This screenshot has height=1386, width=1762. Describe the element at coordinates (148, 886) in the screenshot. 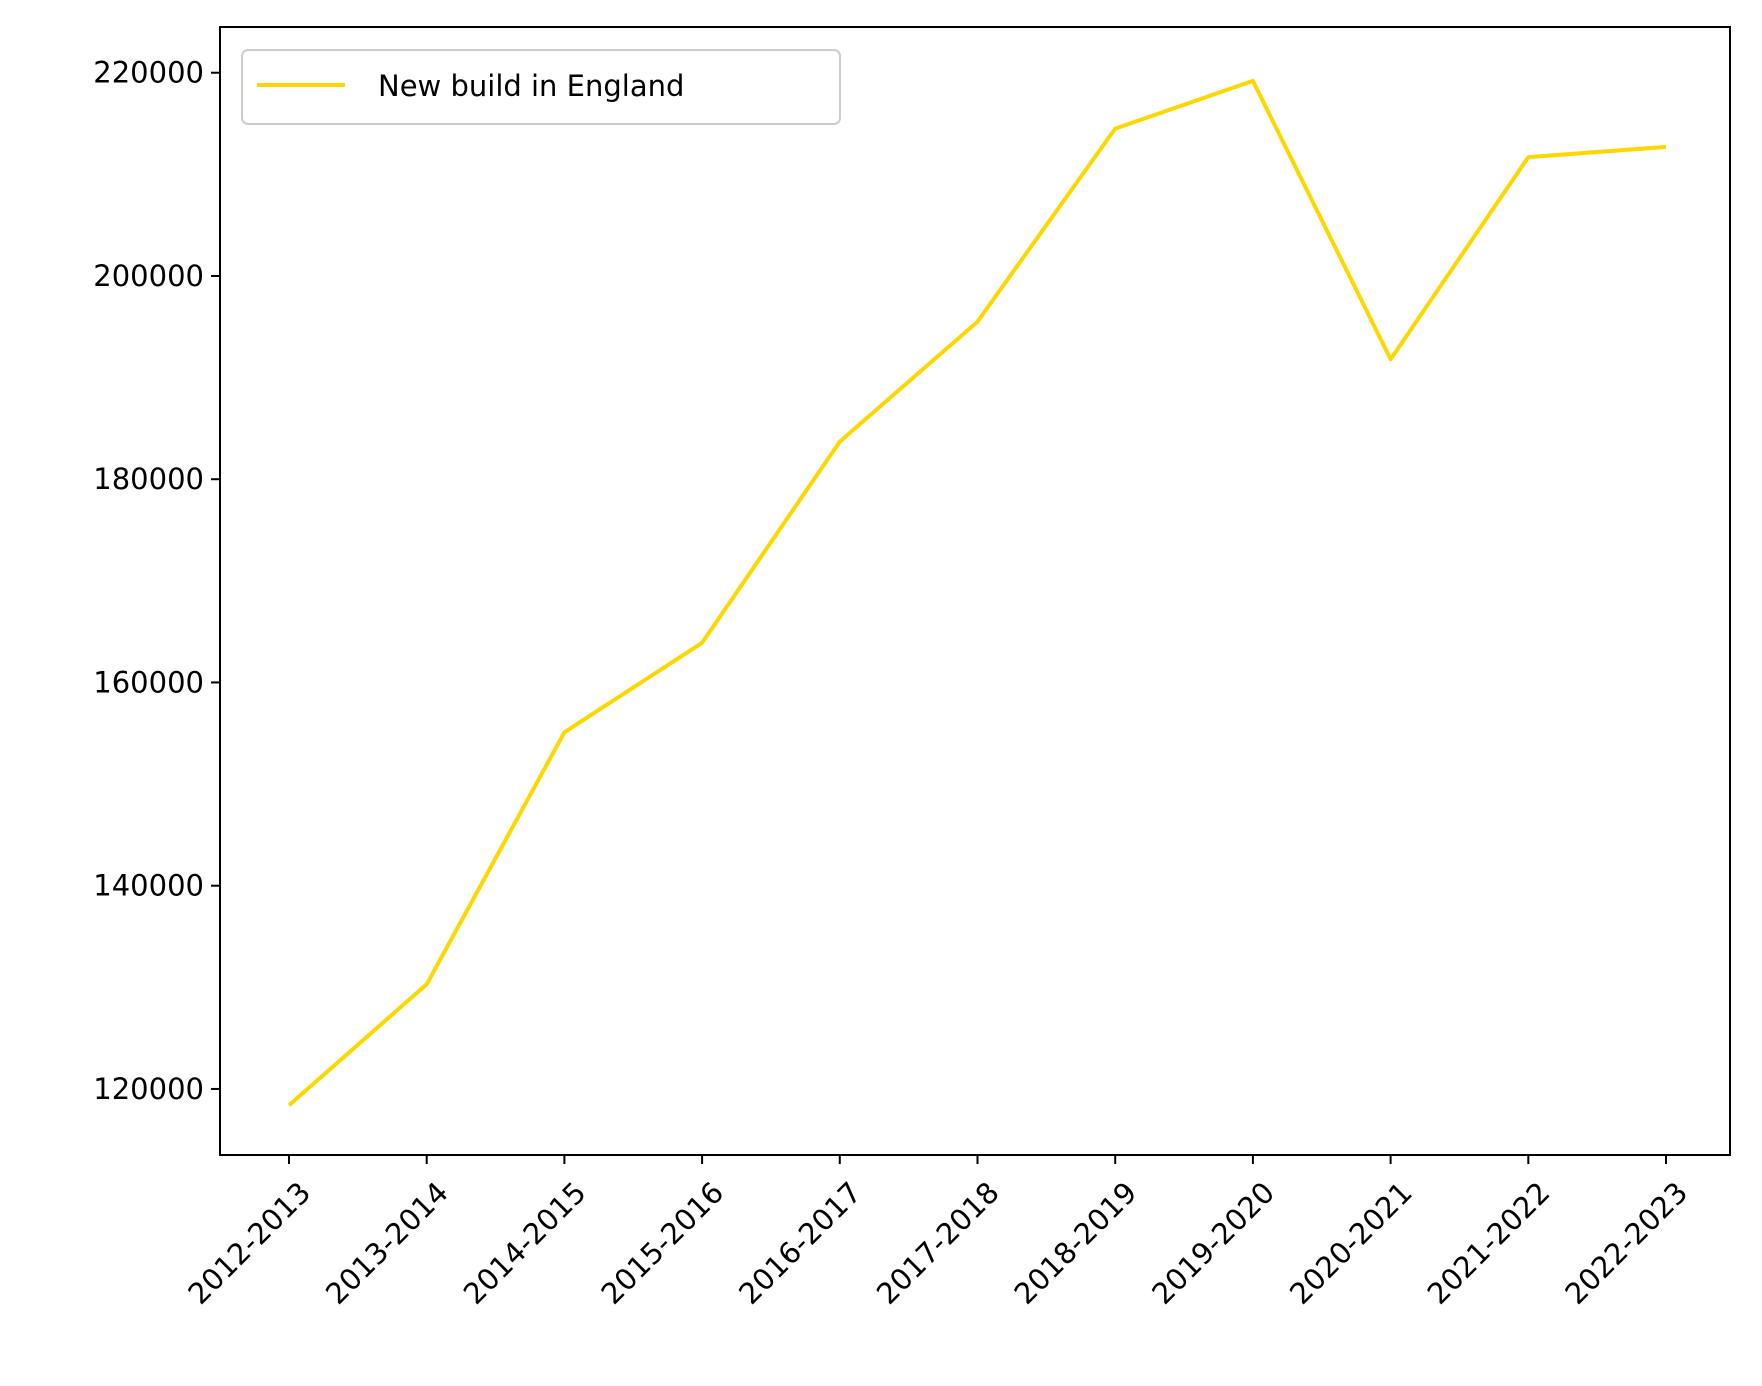

I see `y-tick-label: 140000` at that location.